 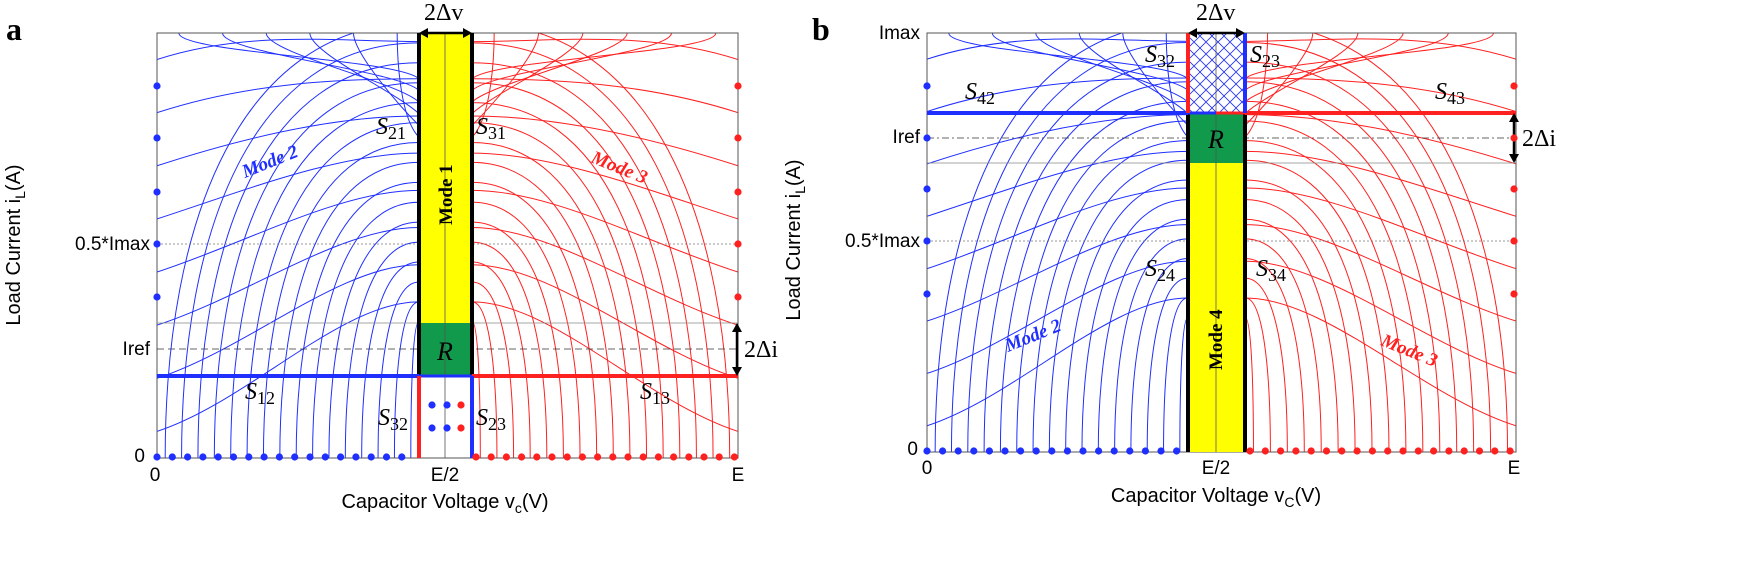 I want to click on a-dot-br12, so click(x=658, y=457).